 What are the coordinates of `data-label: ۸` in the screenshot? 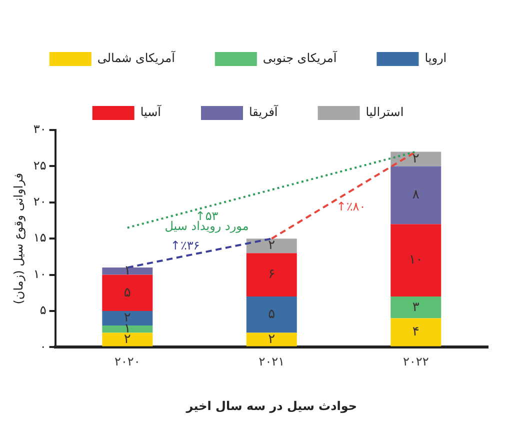 It's located at (416, 195).